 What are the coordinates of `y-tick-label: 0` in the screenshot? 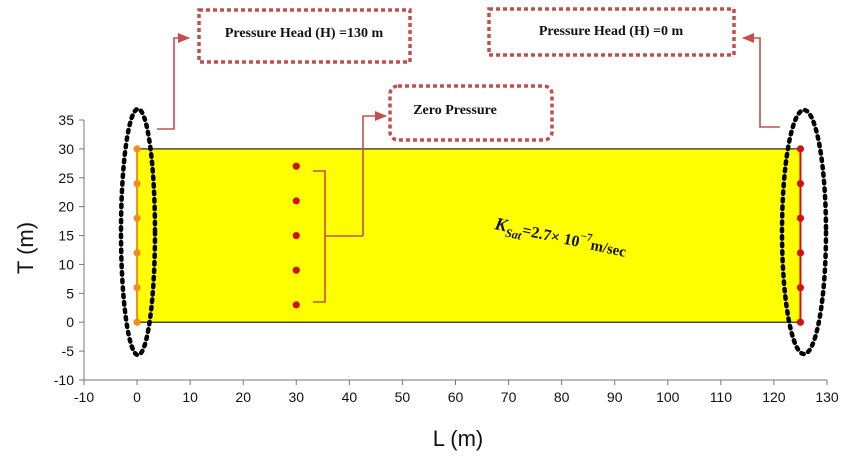 It's located at (70, 322).